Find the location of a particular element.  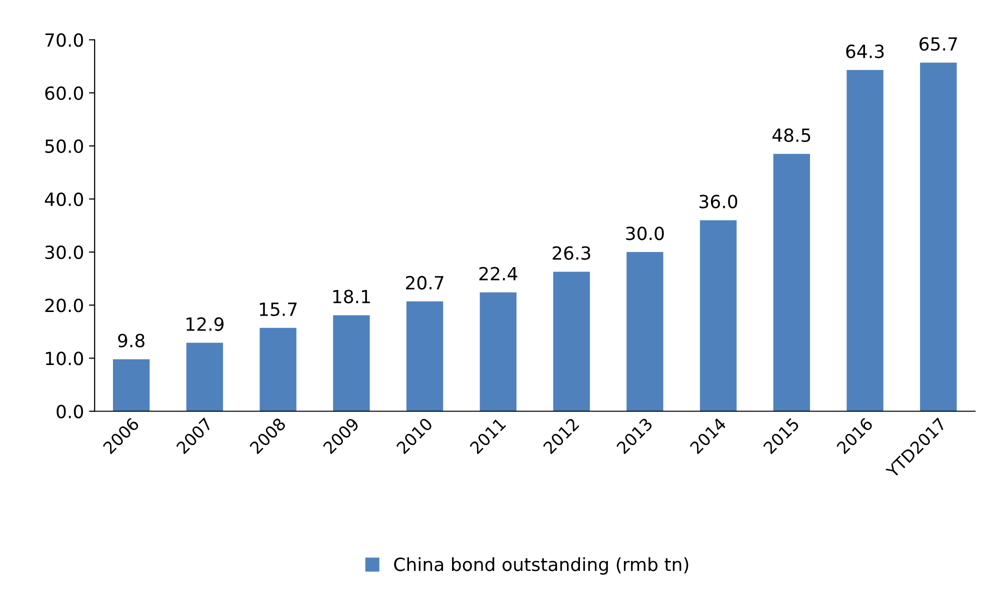

data-label: 15.7 is located at coordinates (278, 309).